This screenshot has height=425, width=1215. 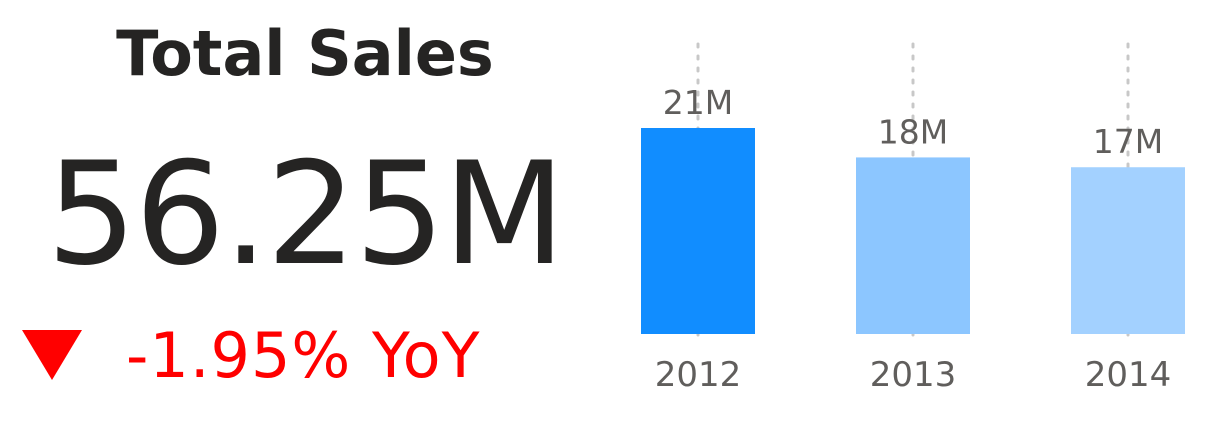 What do you see at coordinates (698, 375) in the screenshot?
I see `x-tick-label: 2012` at bounding box center [698, 375].